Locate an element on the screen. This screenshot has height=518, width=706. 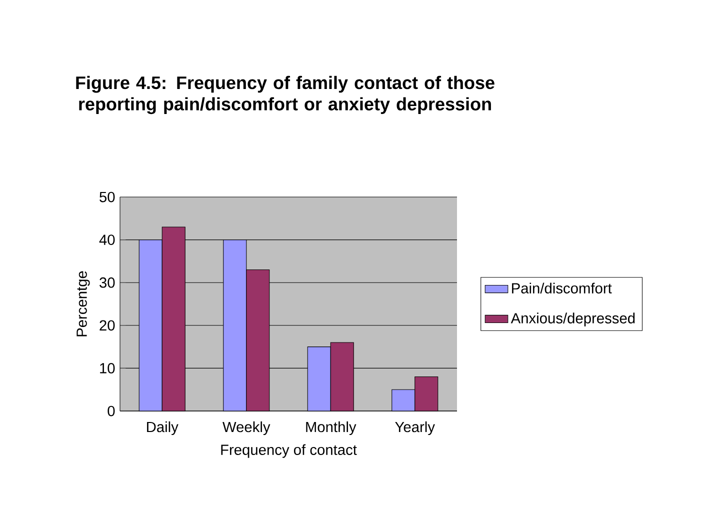
x-tick-label: Monthly is located at coordinates (331, 428).